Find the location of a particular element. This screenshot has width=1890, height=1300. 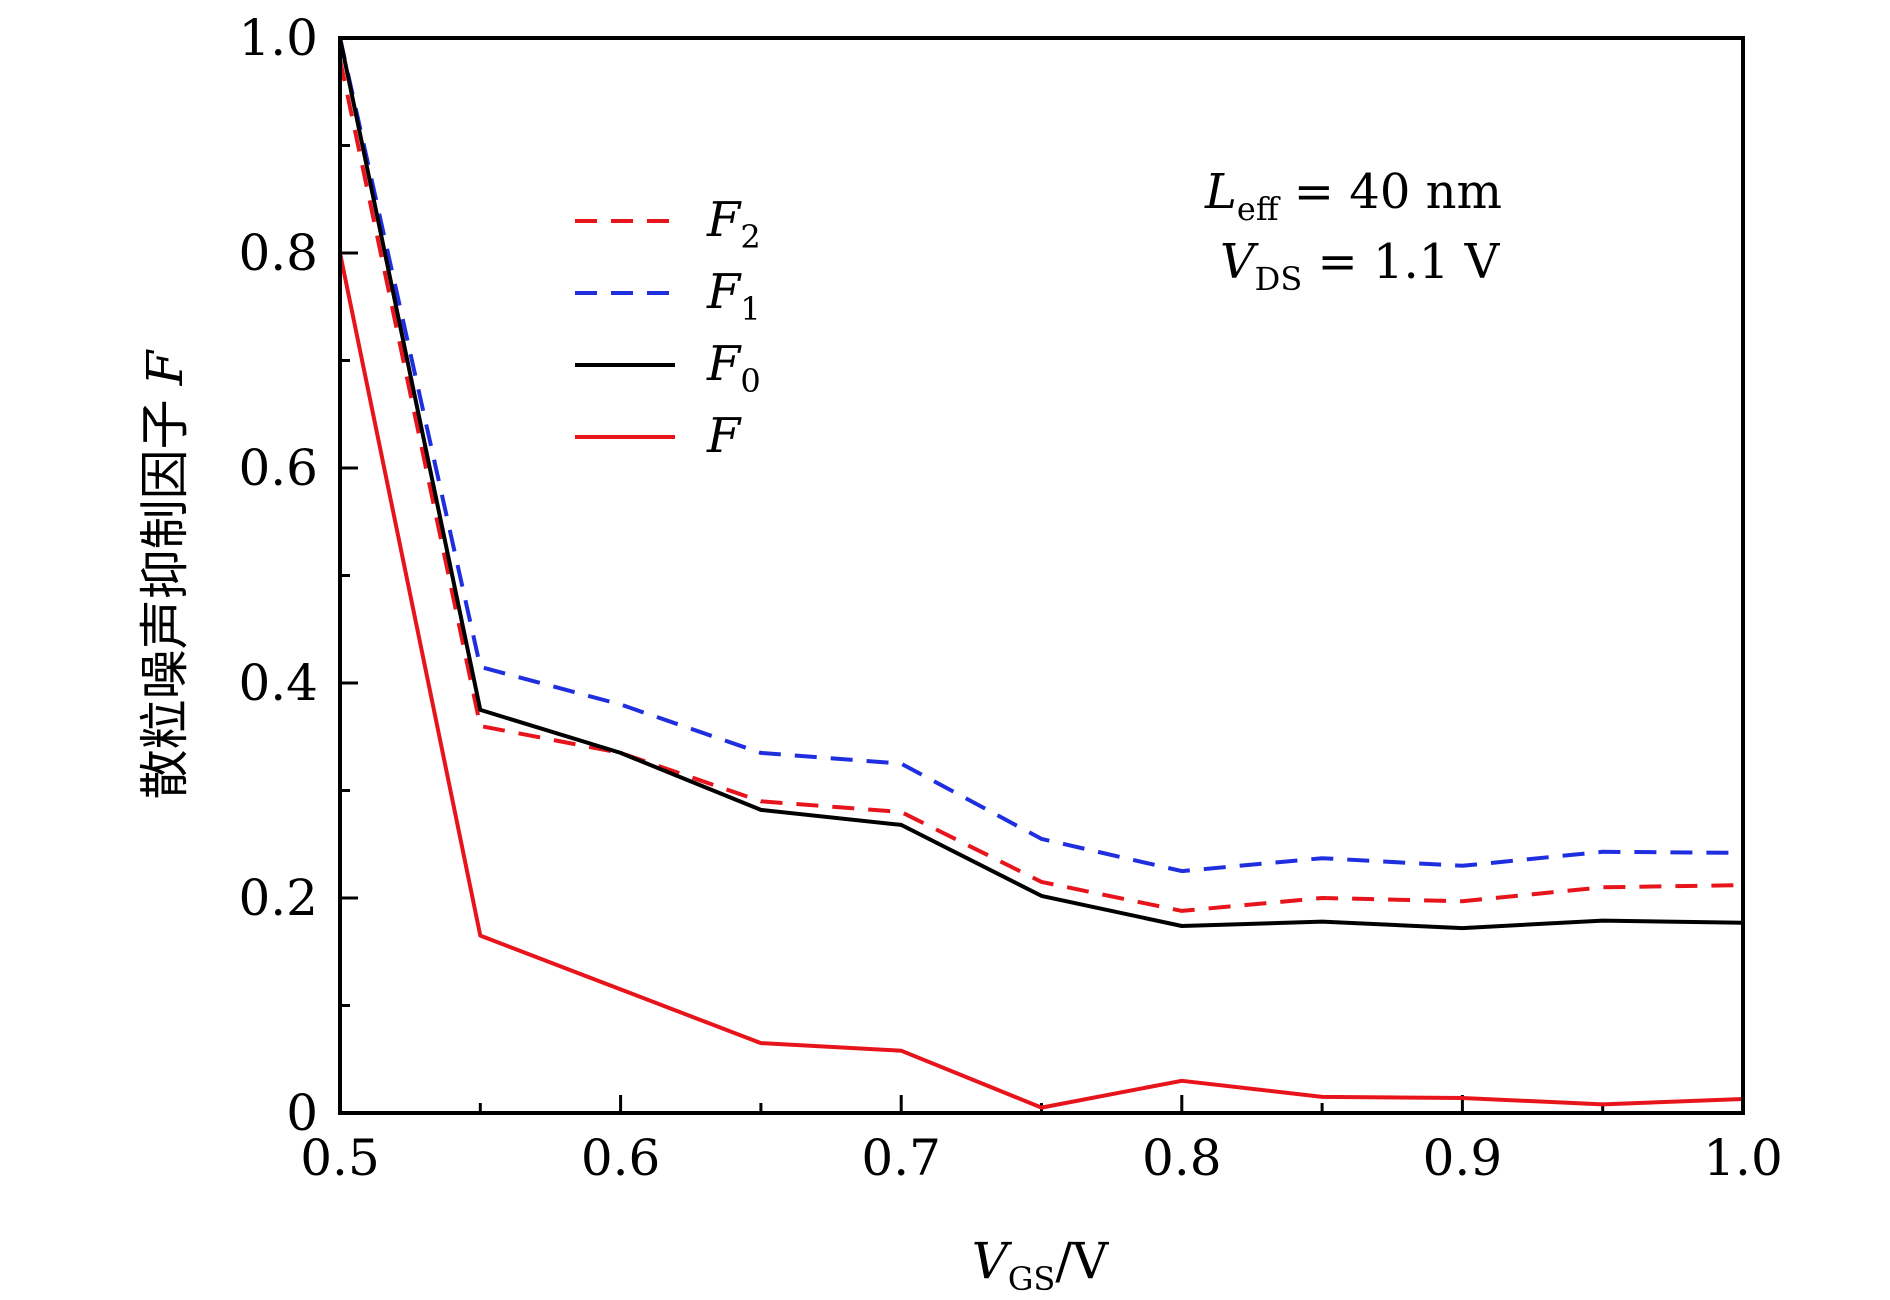

y-tick-labels: 0 0.2 0.4 0.6 0.8 1.0 is located at coordinates (278, 575).